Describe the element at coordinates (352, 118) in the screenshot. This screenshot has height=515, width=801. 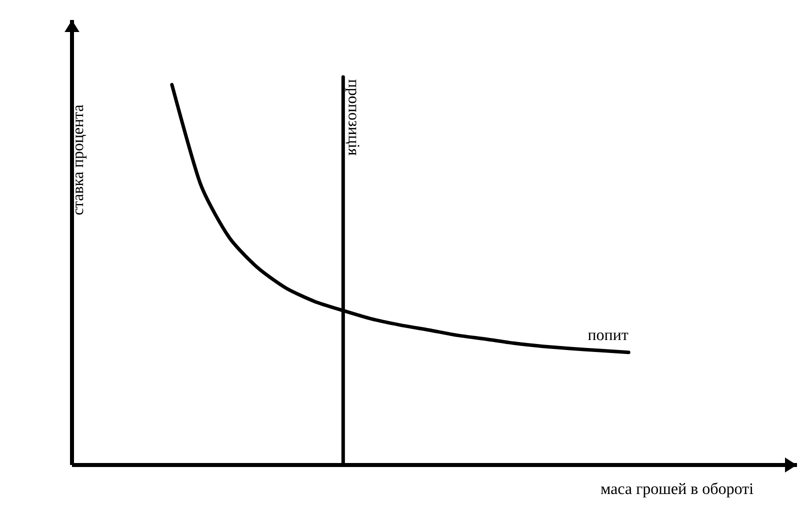
I see `annotation: пропозиція` at that location.